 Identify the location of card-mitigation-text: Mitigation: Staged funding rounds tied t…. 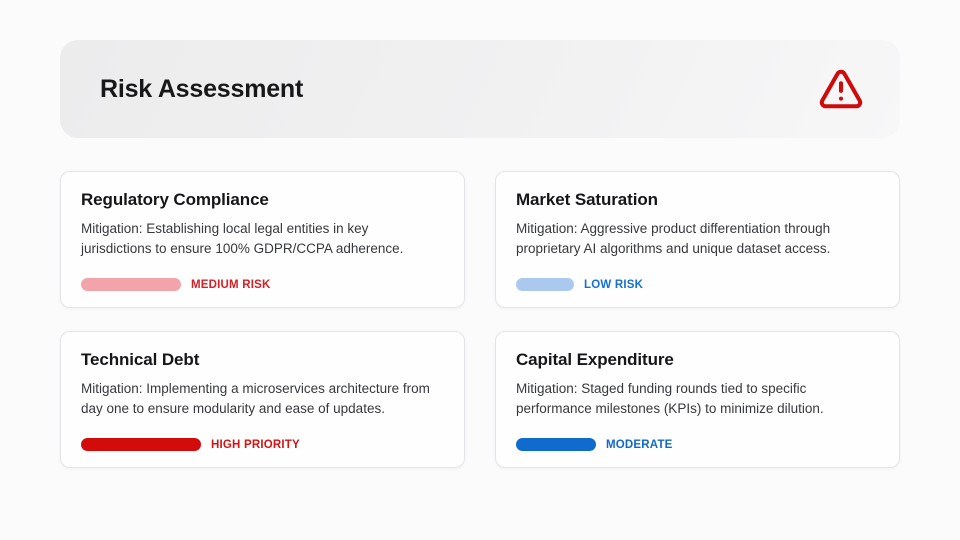
(670, 398).